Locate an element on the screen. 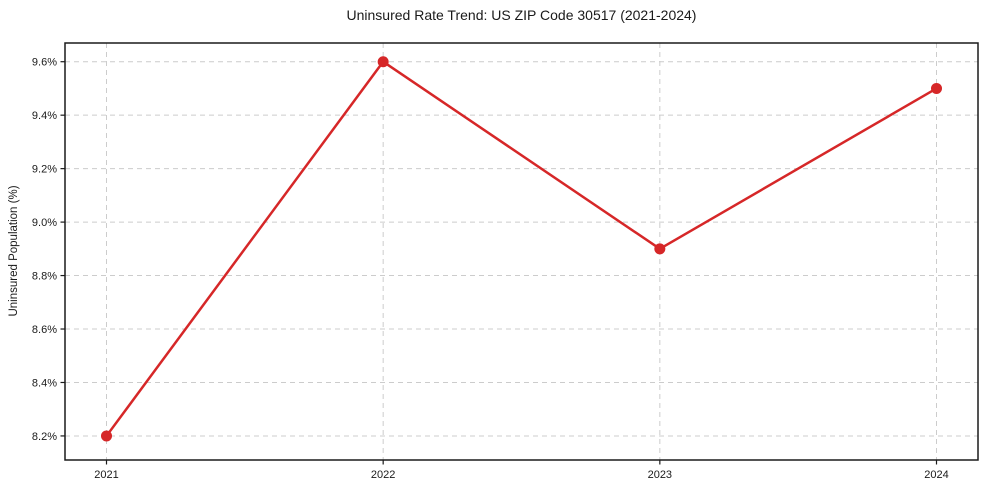 Image resolution: width=989 pixels, height=490 pixels. y-tick-label: 8.4% is located at coordinates (44, 383).